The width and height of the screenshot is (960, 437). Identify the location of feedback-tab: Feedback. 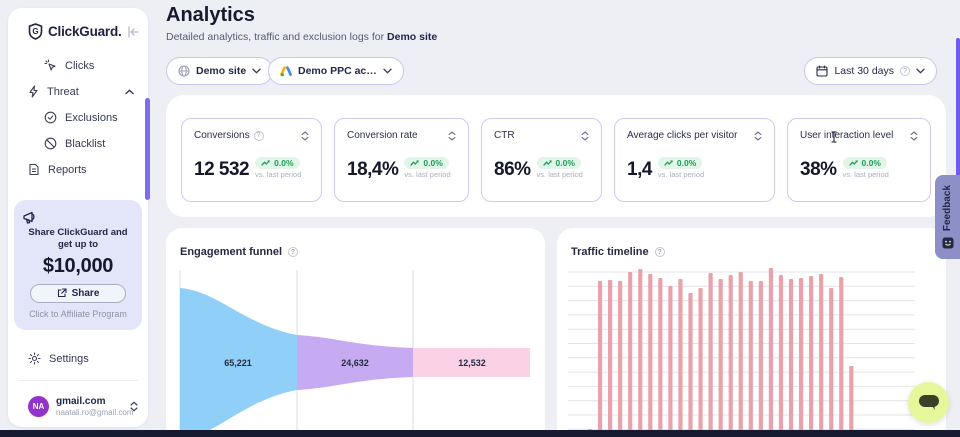
(947, 217).